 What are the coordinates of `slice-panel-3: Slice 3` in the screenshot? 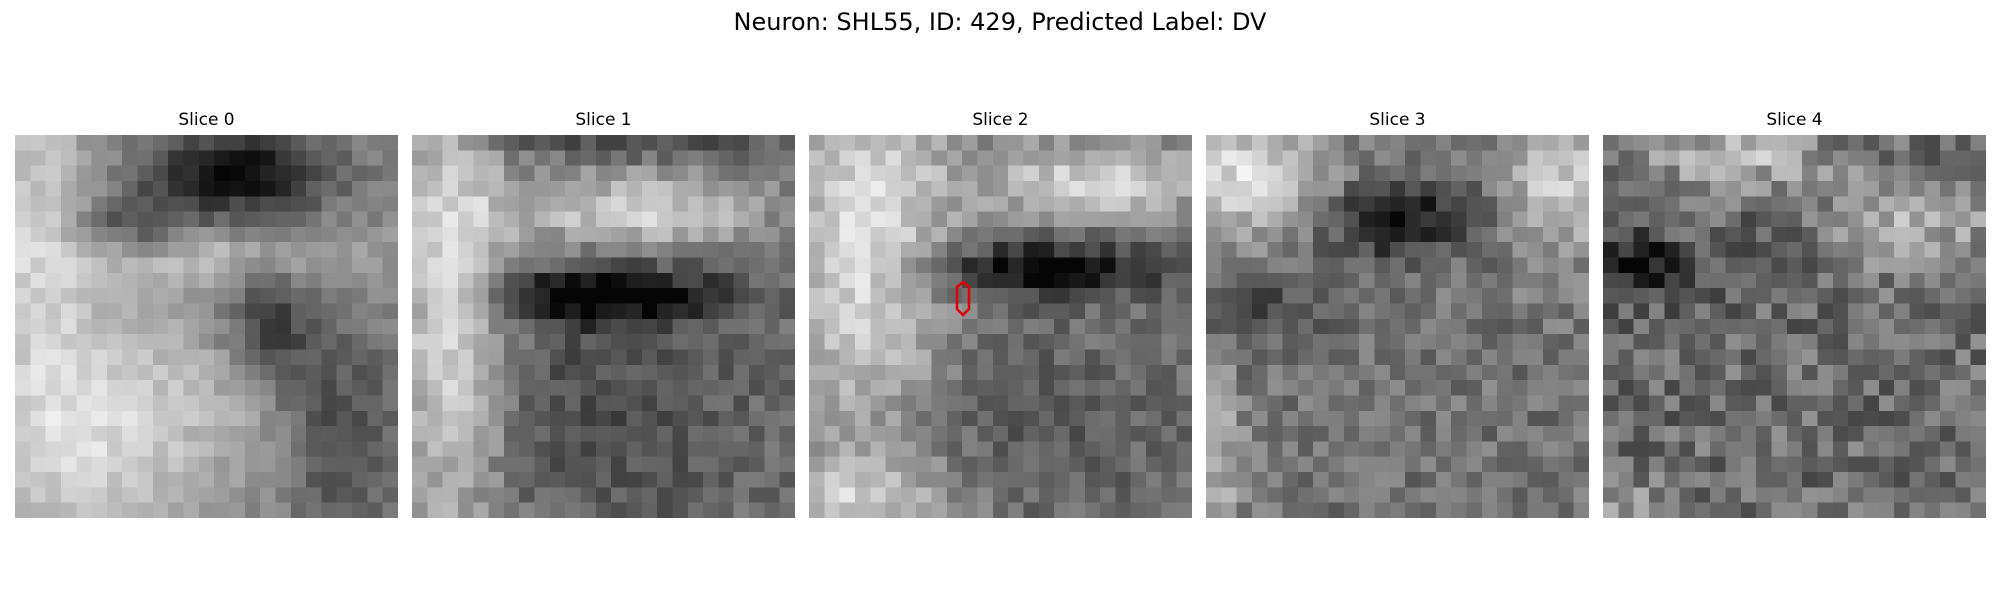 It's located at (1397, 312).